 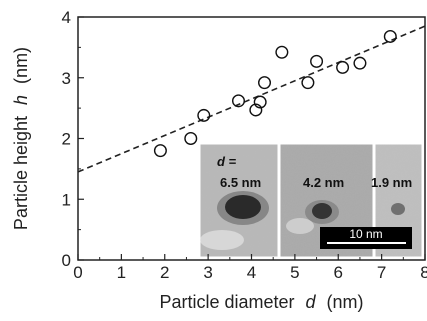 What do you see at coordinates (66, 17) in the screenshot?
I see `y-tick-label: 4` at bounding box center [66, 17].